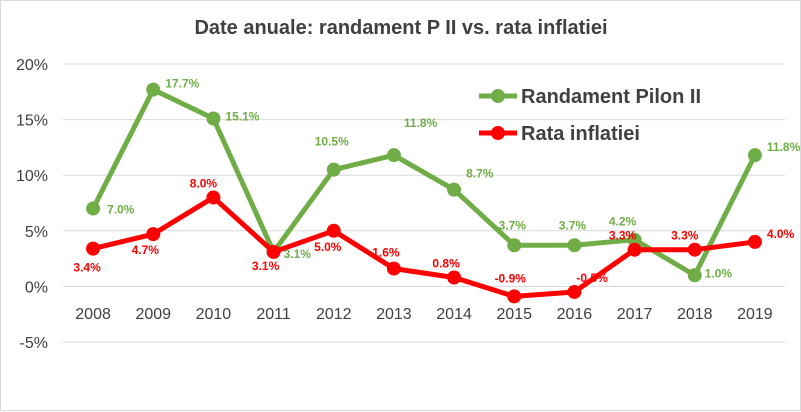 The image size is (801, 412). Describe the element at coordinates (32, 121) in the screenshot. I see `y-tick-label: 15%` at that location.